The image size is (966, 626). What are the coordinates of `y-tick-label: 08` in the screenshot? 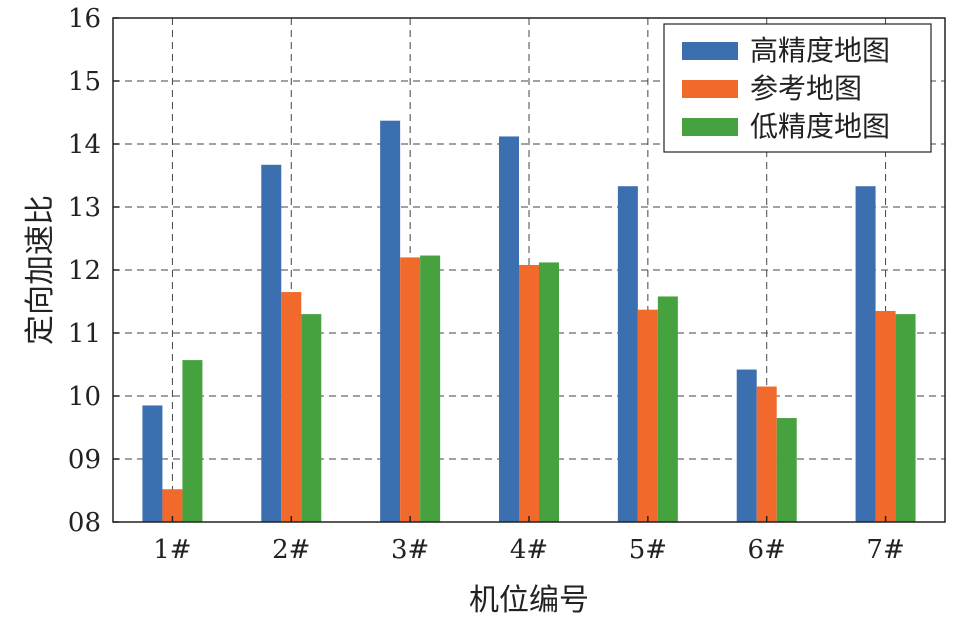 It's located at (84, 523).